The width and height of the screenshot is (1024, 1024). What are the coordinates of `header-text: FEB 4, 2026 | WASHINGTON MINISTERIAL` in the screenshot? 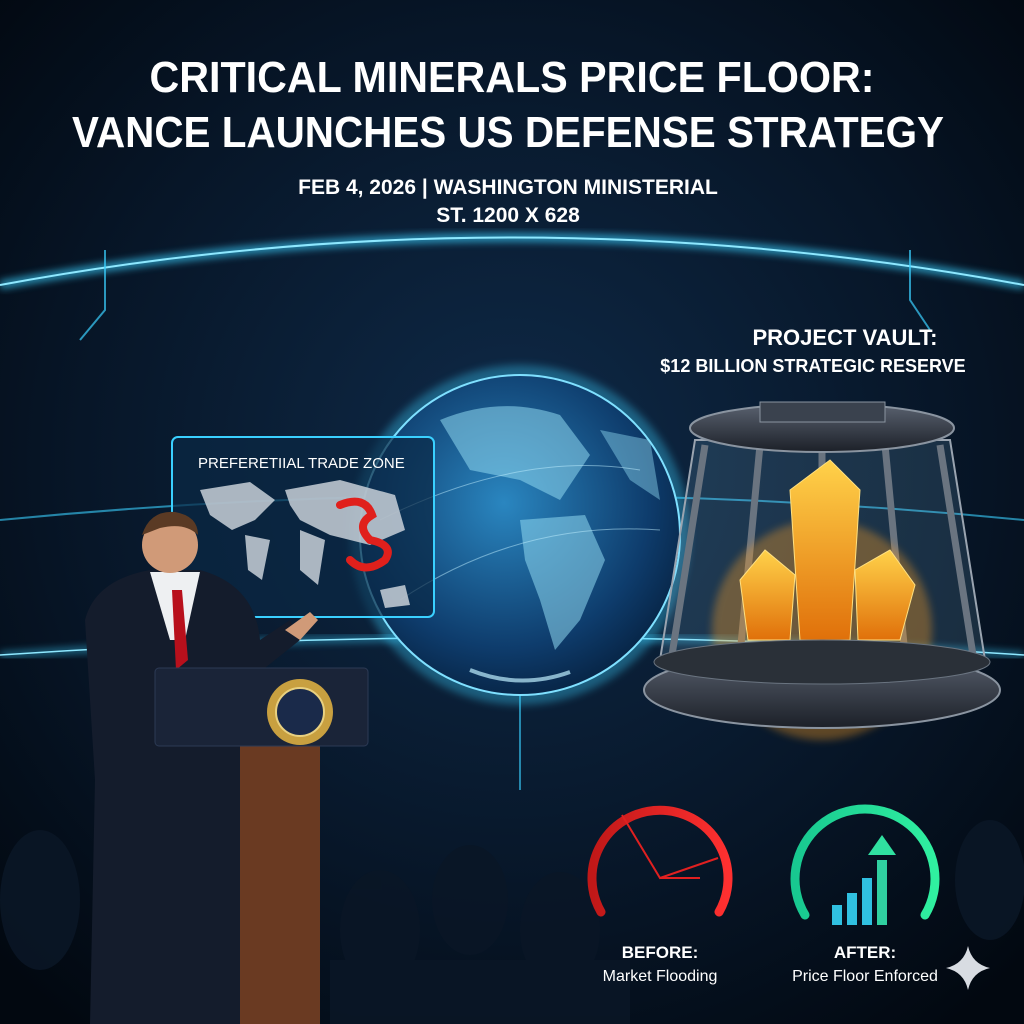 It's located at (508, 187).